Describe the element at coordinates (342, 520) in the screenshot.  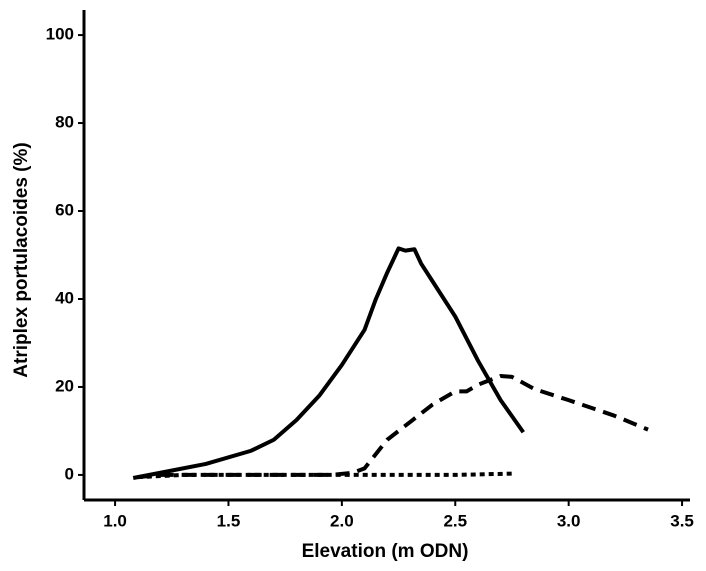
I see `x-tick-label: 2.0` at that location.